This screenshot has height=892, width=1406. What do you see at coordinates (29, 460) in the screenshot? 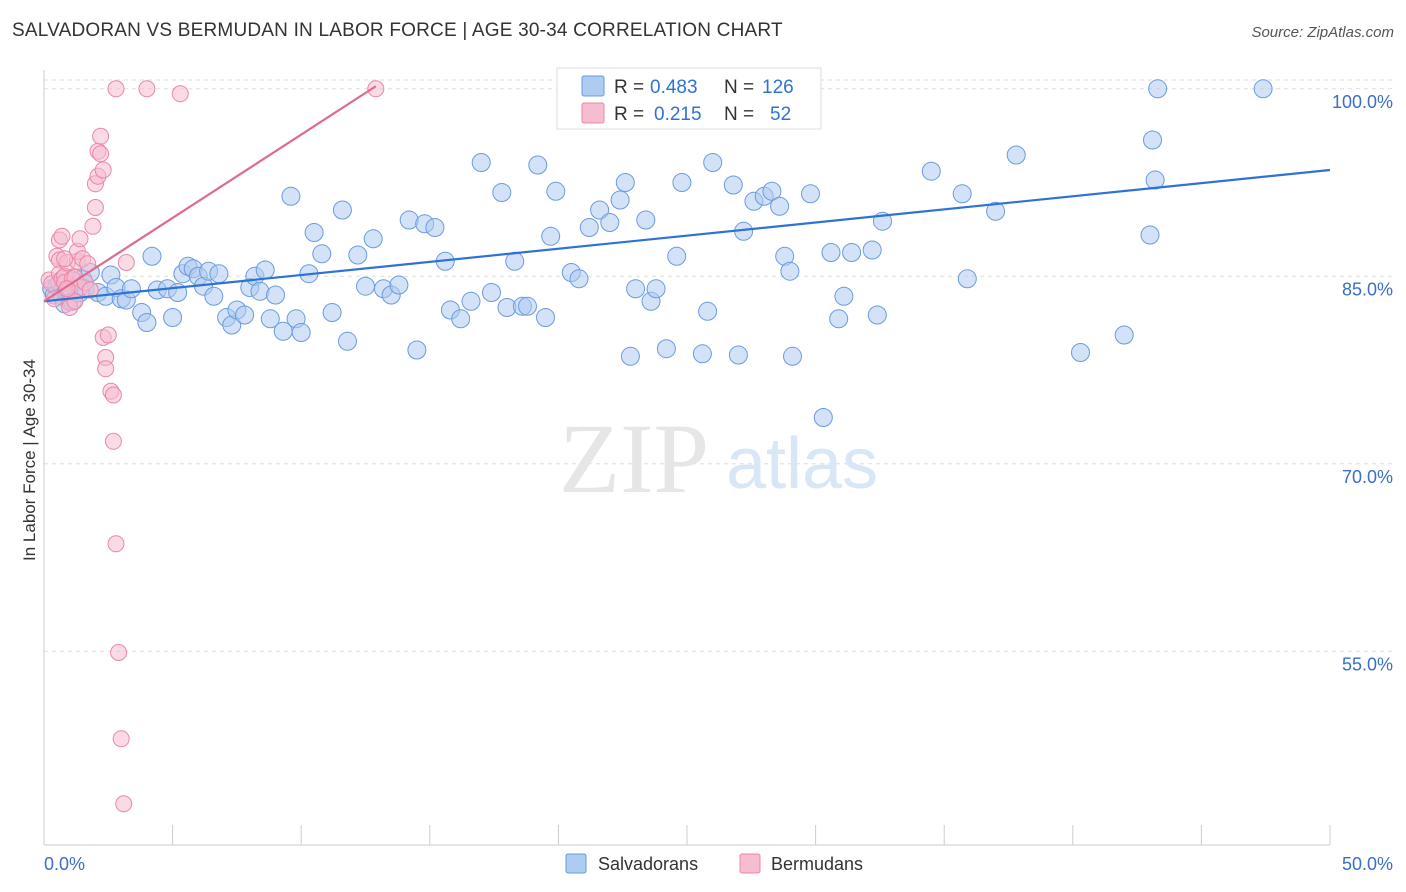
I see `y-axis-label: In Labor Force | Age 30-34` at bounding box center [29, 460].